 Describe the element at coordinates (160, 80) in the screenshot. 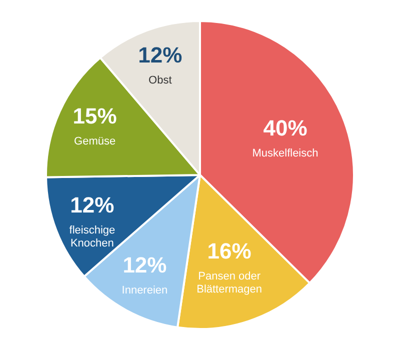

I see `slice-label: Obst` at that location.